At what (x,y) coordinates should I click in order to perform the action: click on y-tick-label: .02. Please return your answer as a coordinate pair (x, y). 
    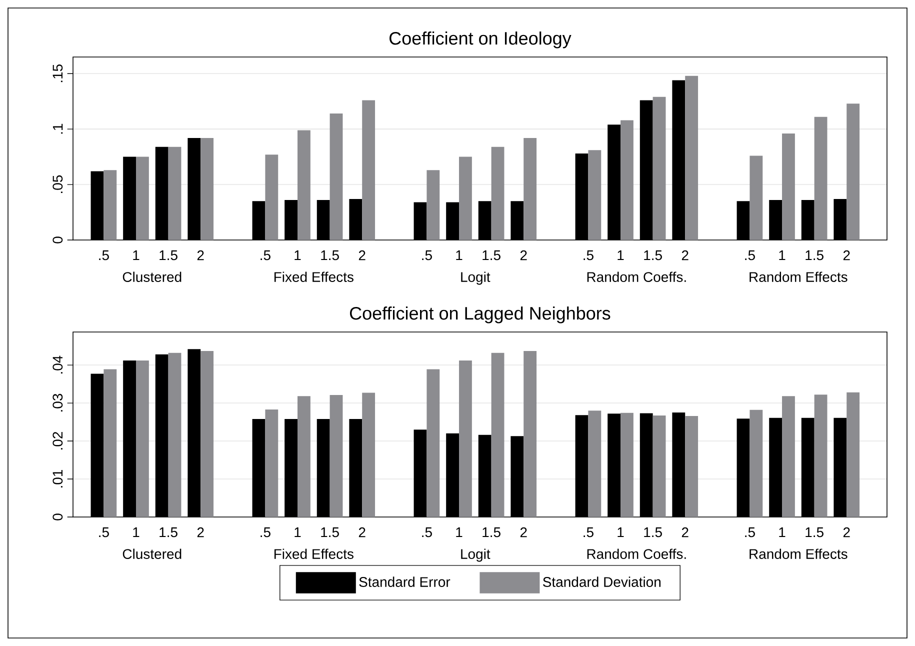
    Looking at the image, I should click on (57, 441).